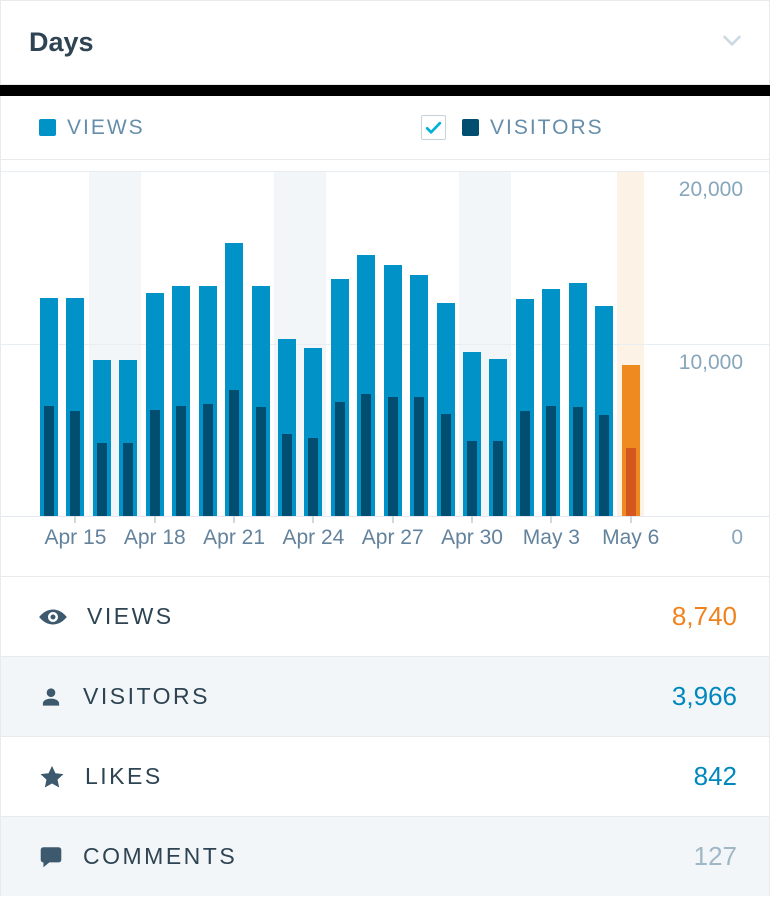 This screenshot has width=770, height=898. I want to click on views-swatch-icon, so click(47, 127).